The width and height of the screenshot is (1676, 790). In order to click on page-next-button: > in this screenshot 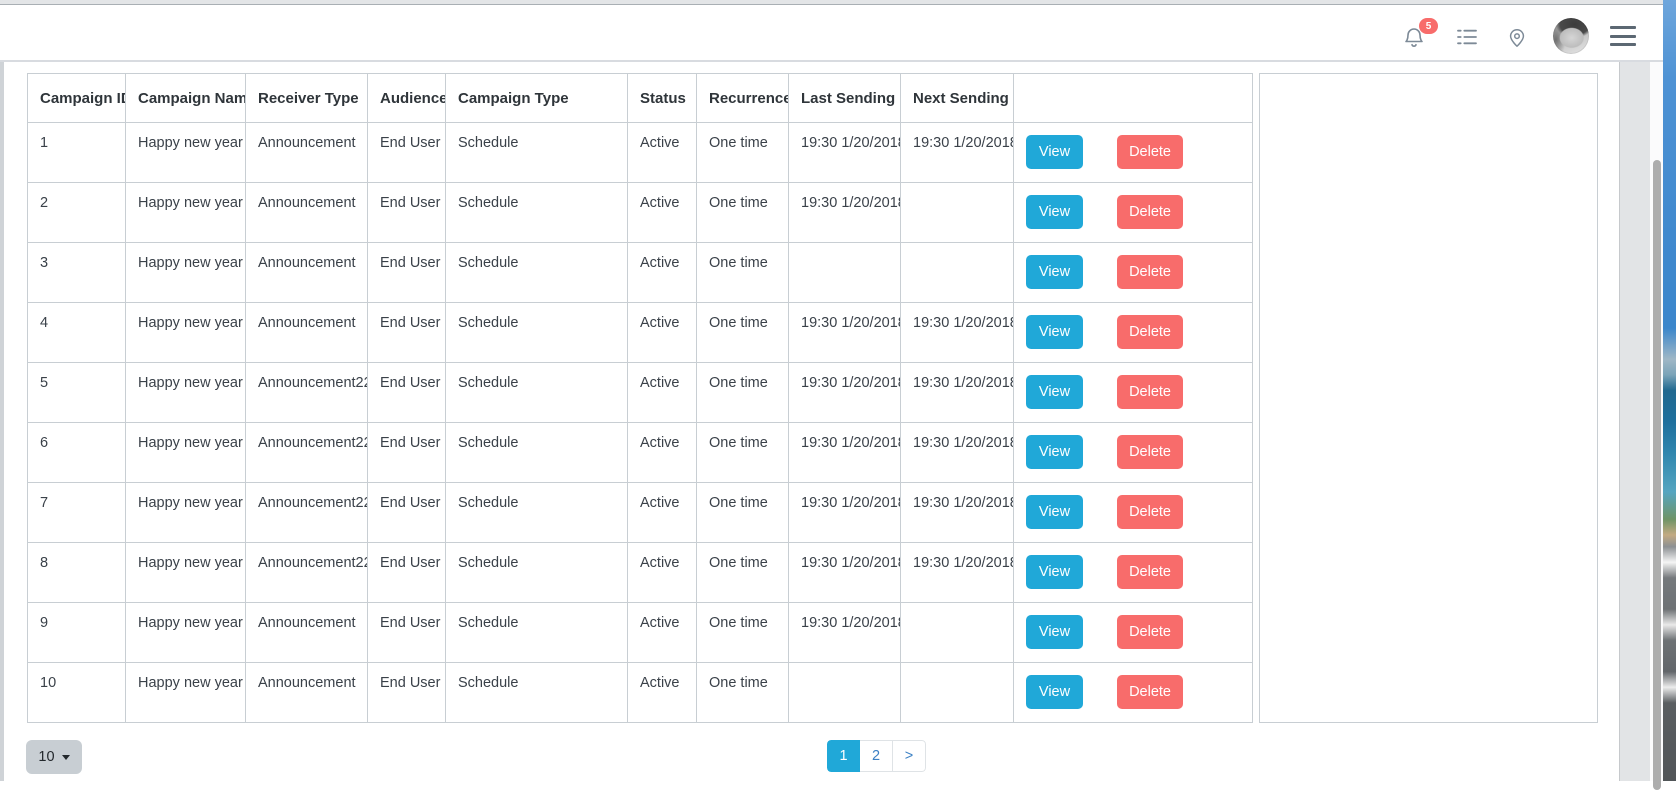, I will do `click(909, 756)`.